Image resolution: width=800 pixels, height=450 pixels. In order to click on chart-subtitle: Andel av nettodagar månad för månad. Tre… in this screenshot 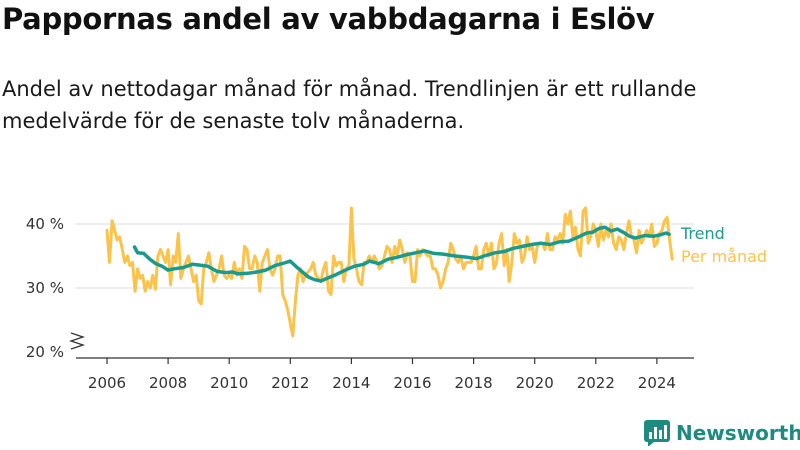, I will do `click(349, 105)`.